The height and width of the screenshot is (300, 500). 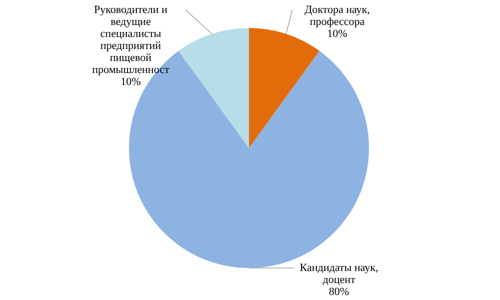 I want to click on slice-label: Доктора наук, профессора, so click(x=337, y=16).